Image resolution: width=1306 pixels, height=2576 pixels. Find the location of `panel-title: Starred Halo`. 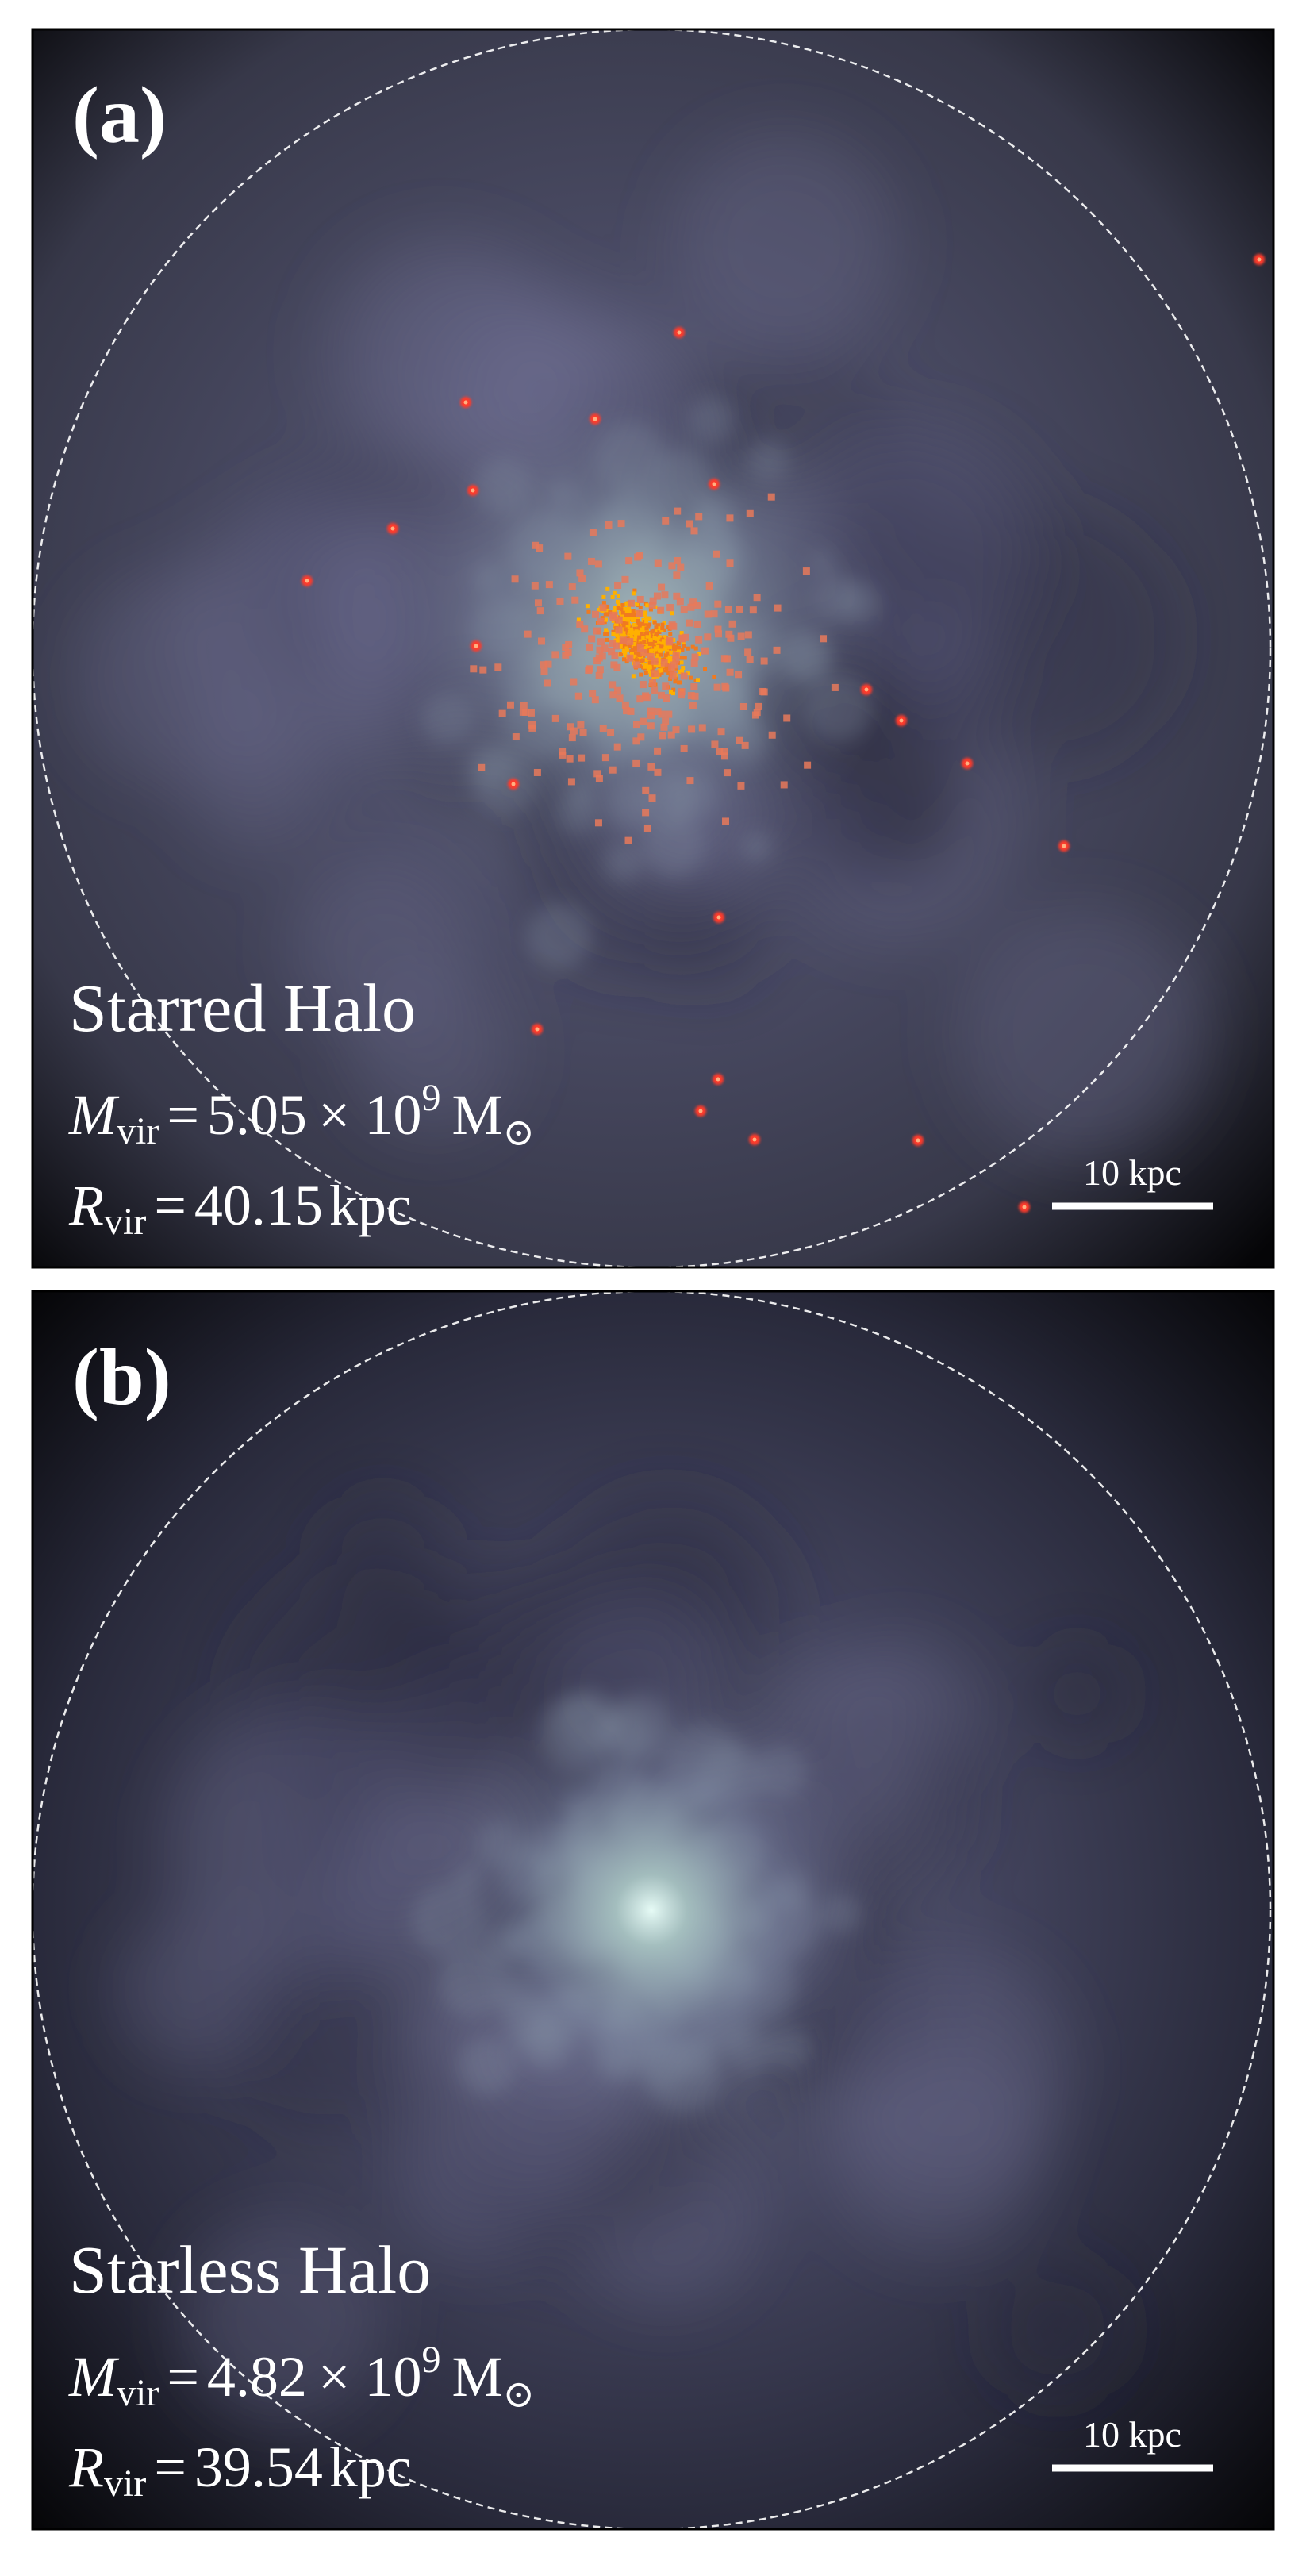

panel-title: Starred Halo is located at coordinates (242, 1008).